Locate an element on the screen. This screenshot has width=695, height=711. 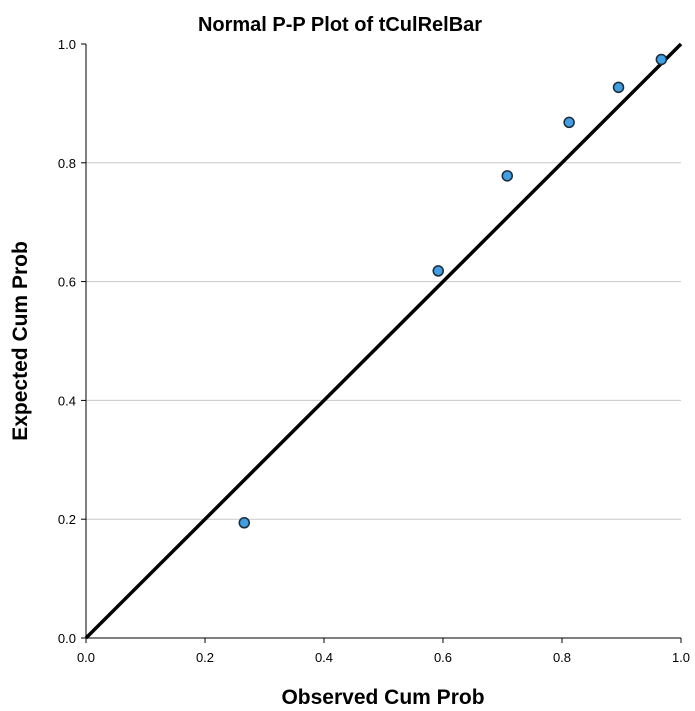
x-tick-label: 0.2 is located at coordinates (205, 657).